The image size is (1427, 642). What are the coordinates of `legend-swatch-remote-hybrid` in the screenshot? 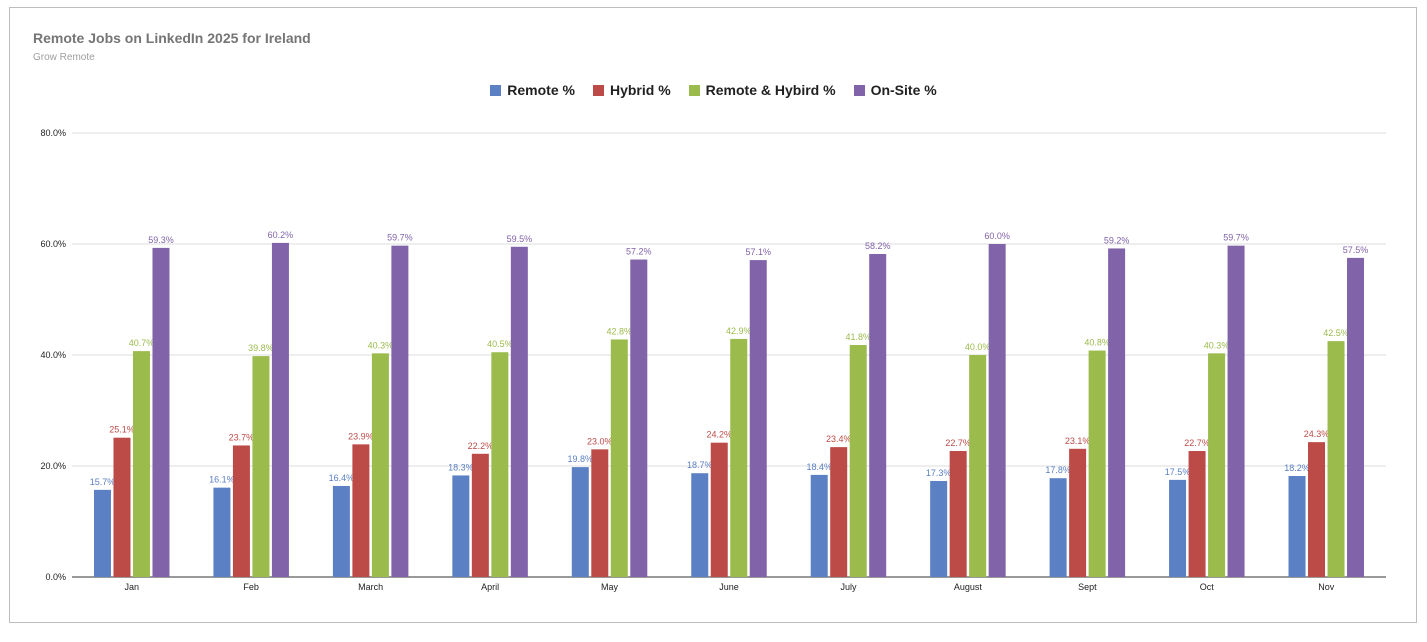 It's located at (694, 90).